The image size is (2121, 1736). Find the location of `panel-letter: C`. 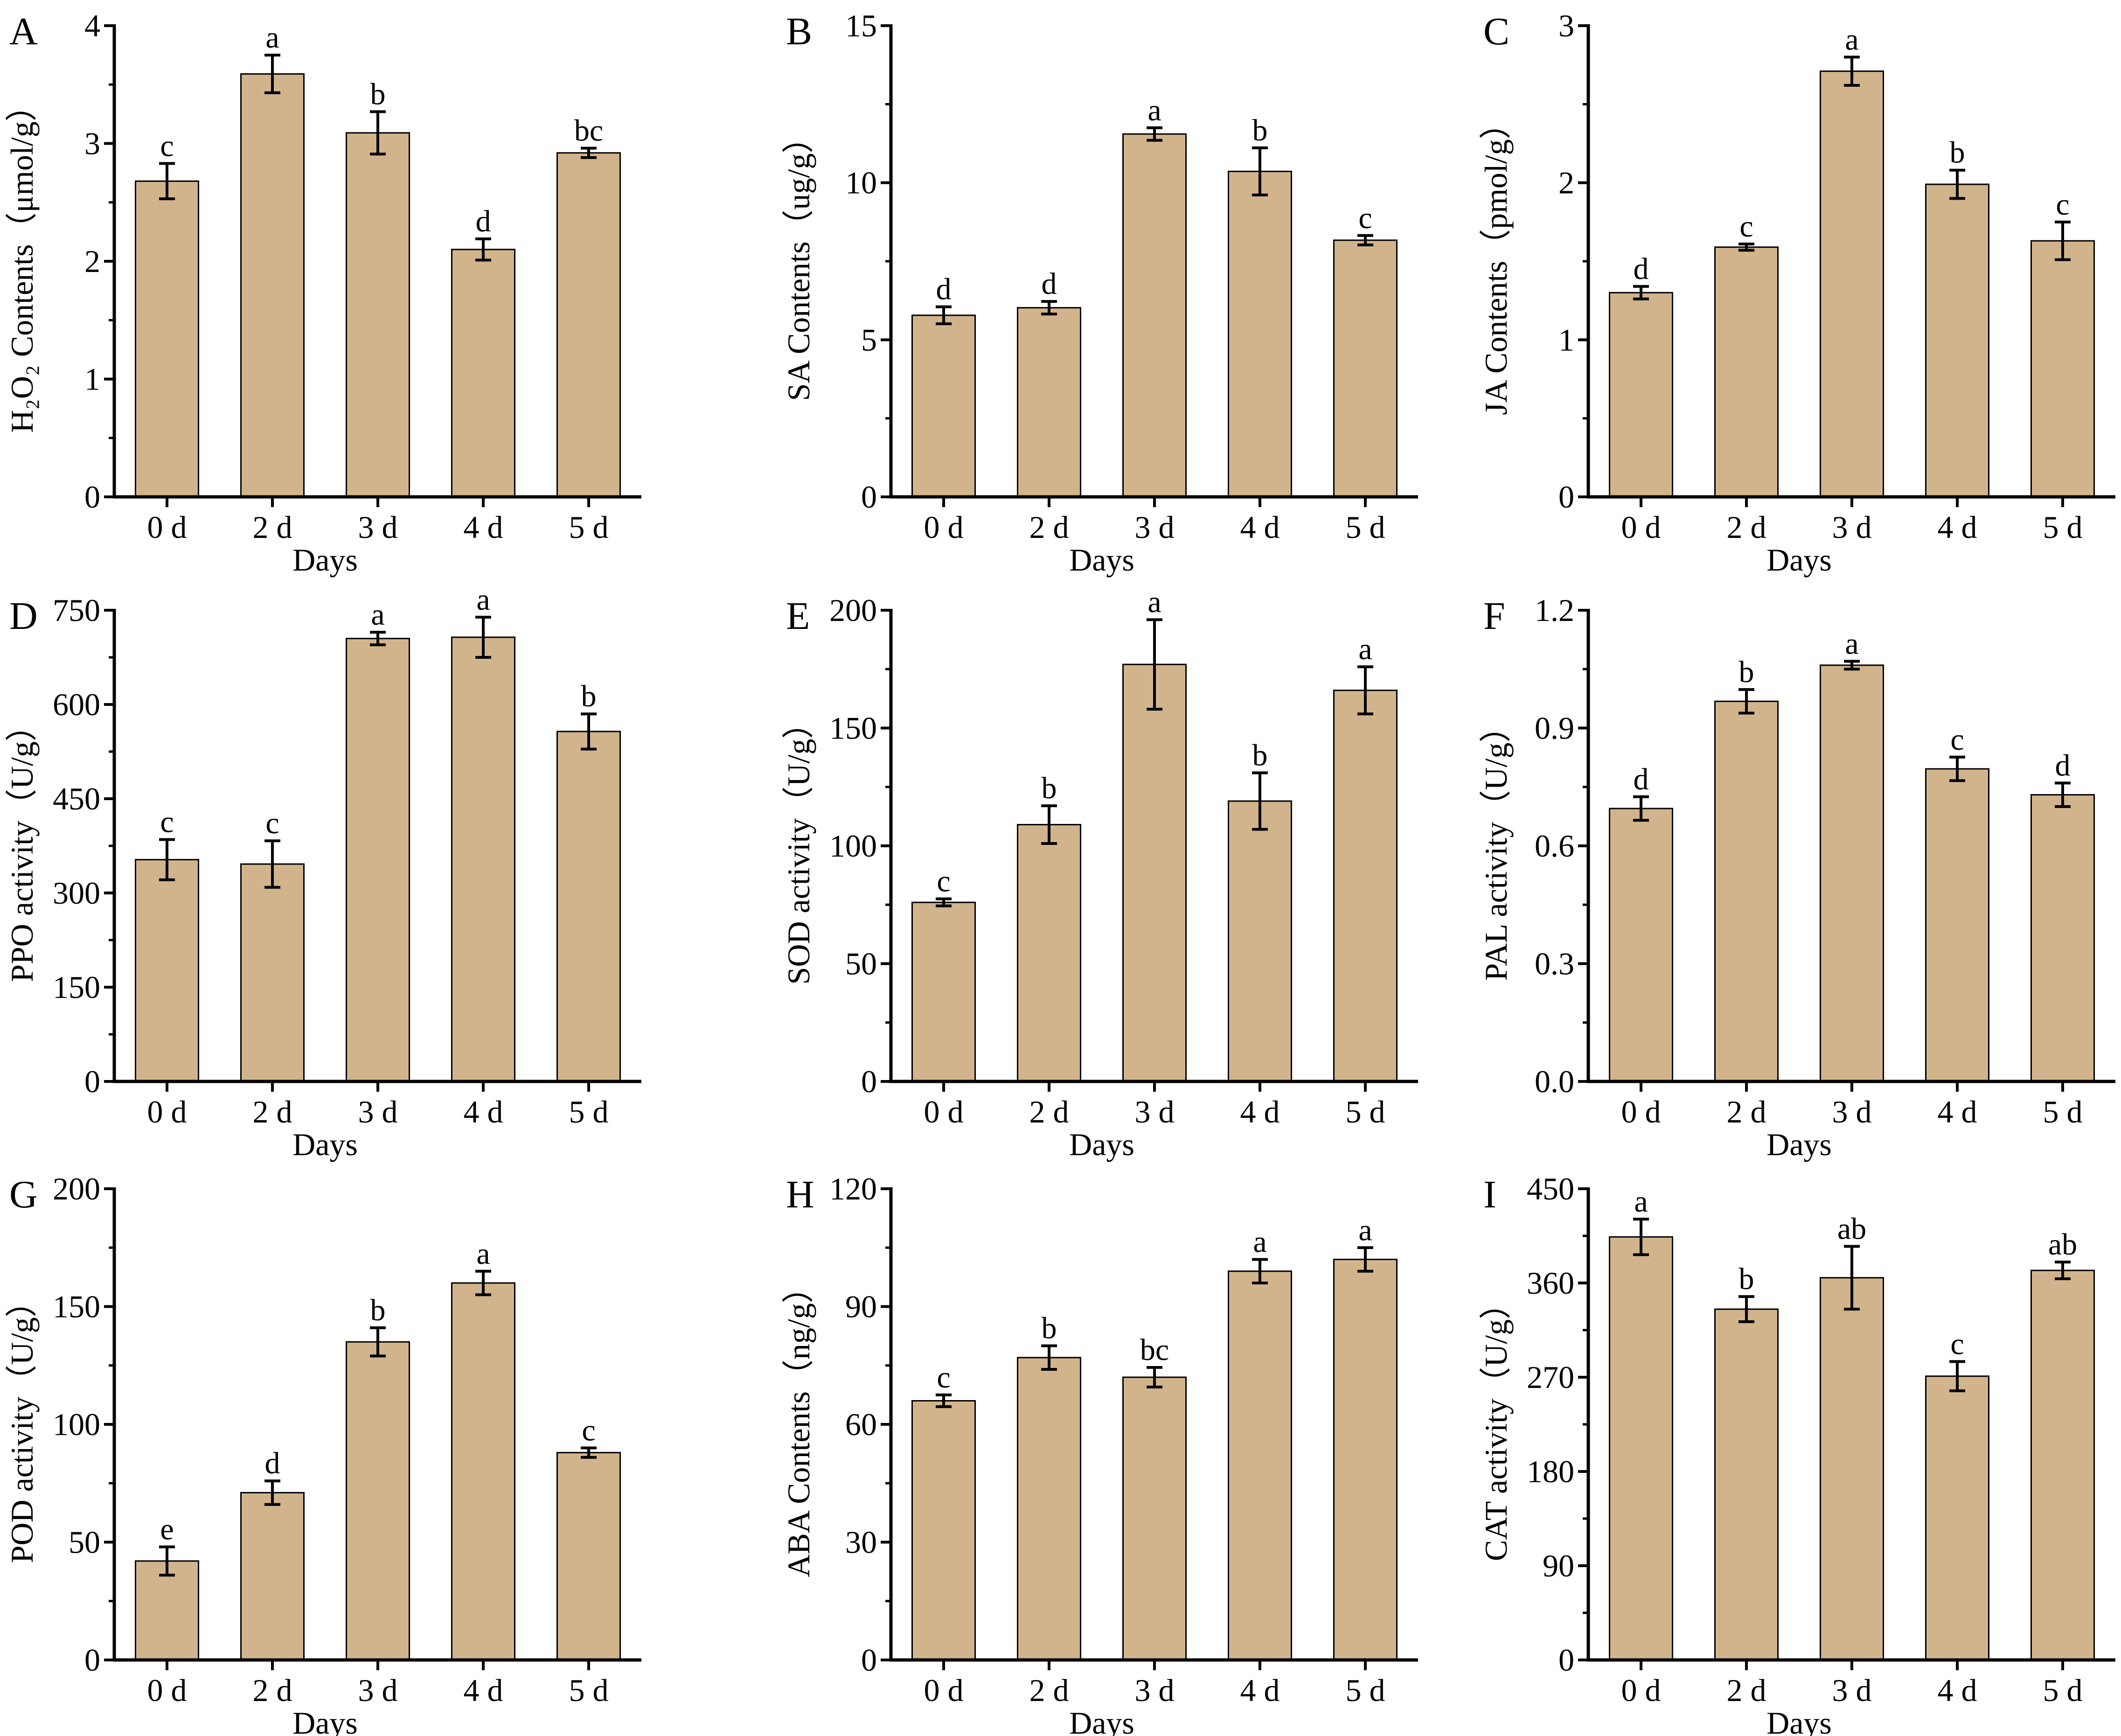

panel-letter: C is located at coordinates (1496, 31).